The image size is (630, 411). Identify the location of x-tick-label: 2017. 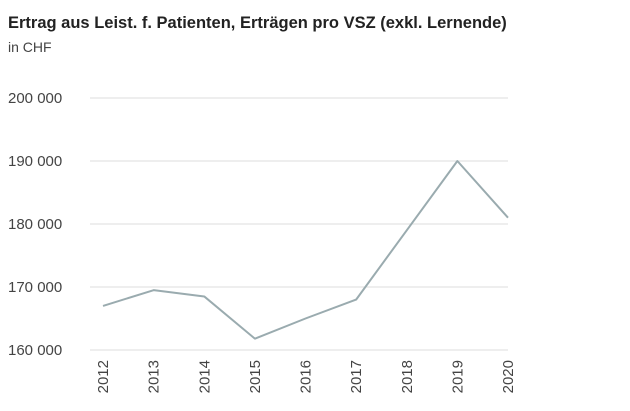
(356, 376).